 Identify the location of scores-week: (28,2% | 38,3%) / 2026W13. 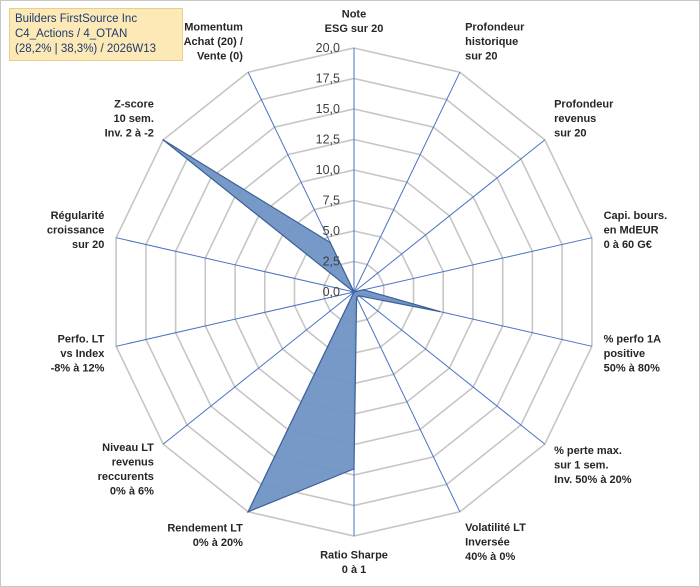
(86, 49).